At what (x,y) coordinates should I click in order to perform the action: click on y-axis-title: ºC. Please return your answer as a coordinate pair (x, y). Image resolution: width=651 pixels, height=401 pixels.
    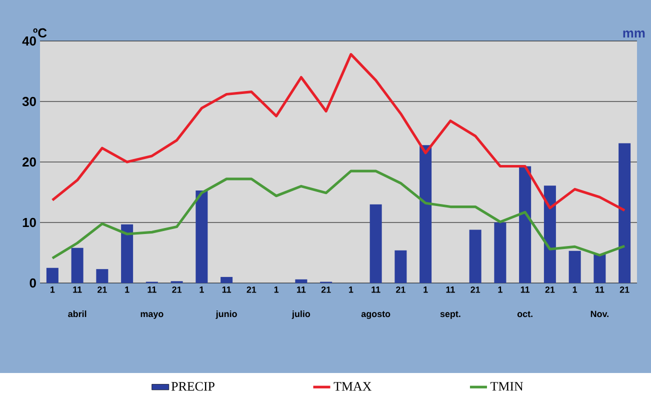
    Looking at the image, I should click on (40, 33).